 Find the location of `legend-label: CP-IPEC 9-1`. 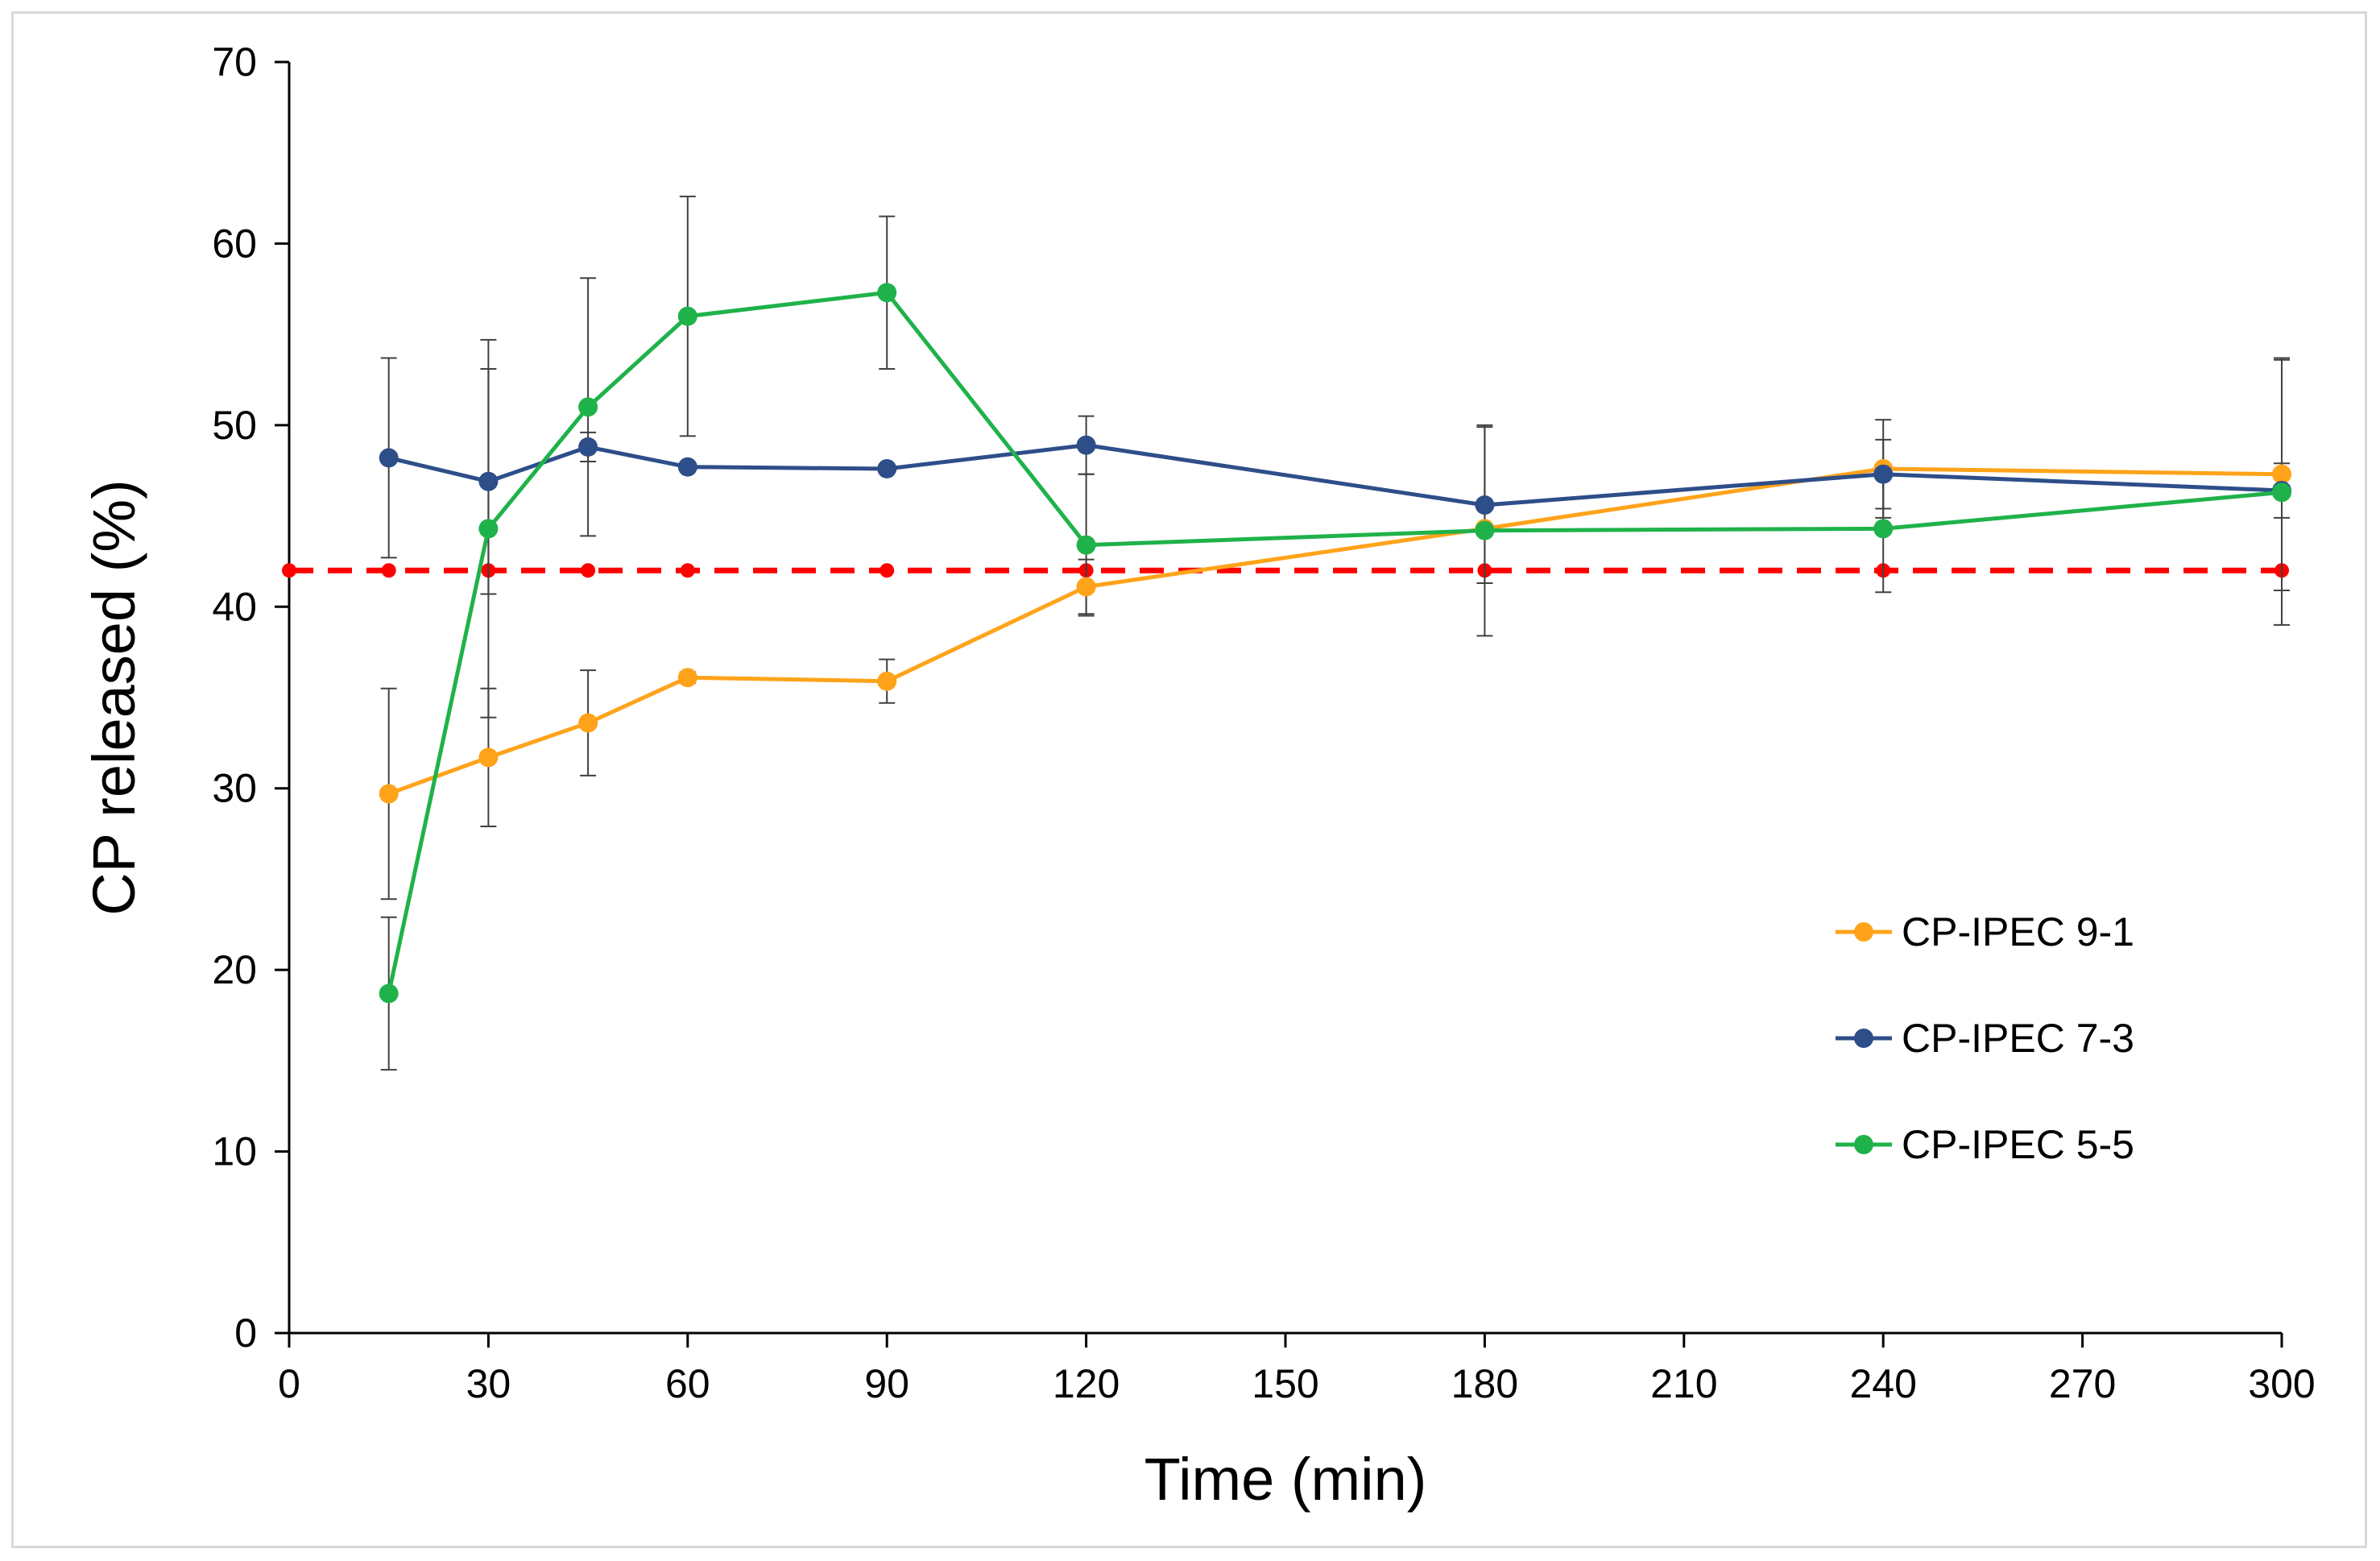

legend-label: CP-IPEC 9-1 is located at coordinates (2018, 931).